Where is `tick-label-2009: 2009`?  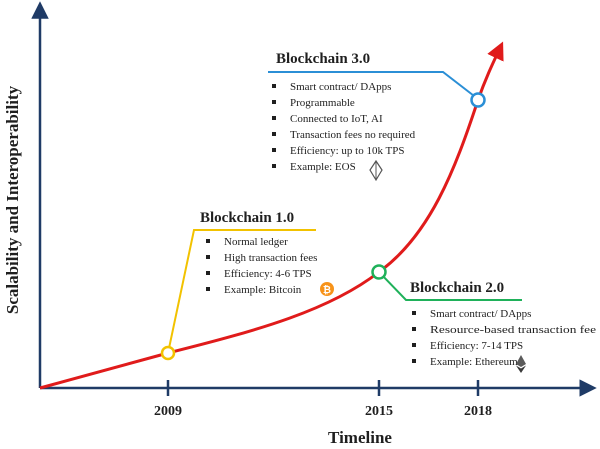
tick-label-2009: 2009 is located at coordinates (168, 411).